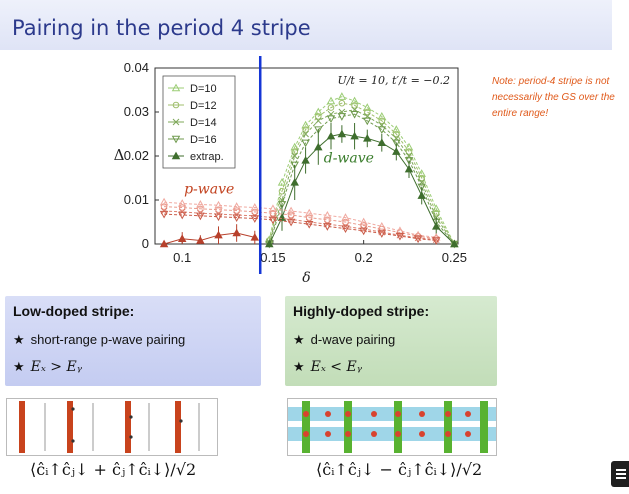 The image size is (629, 494). I want to click on params-label: U/t = 10, t′/t = −0.2, so click(393, 80).